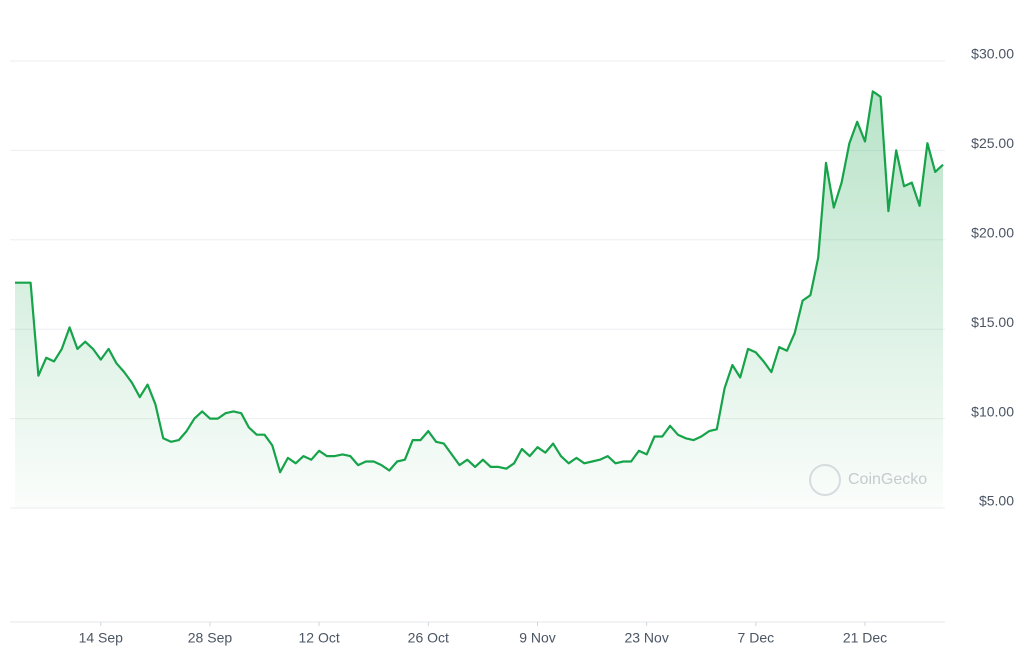  Describe the element at coordinates (992, 233) in the screenshot. I see `y-tick-label: $20.00` at that location.